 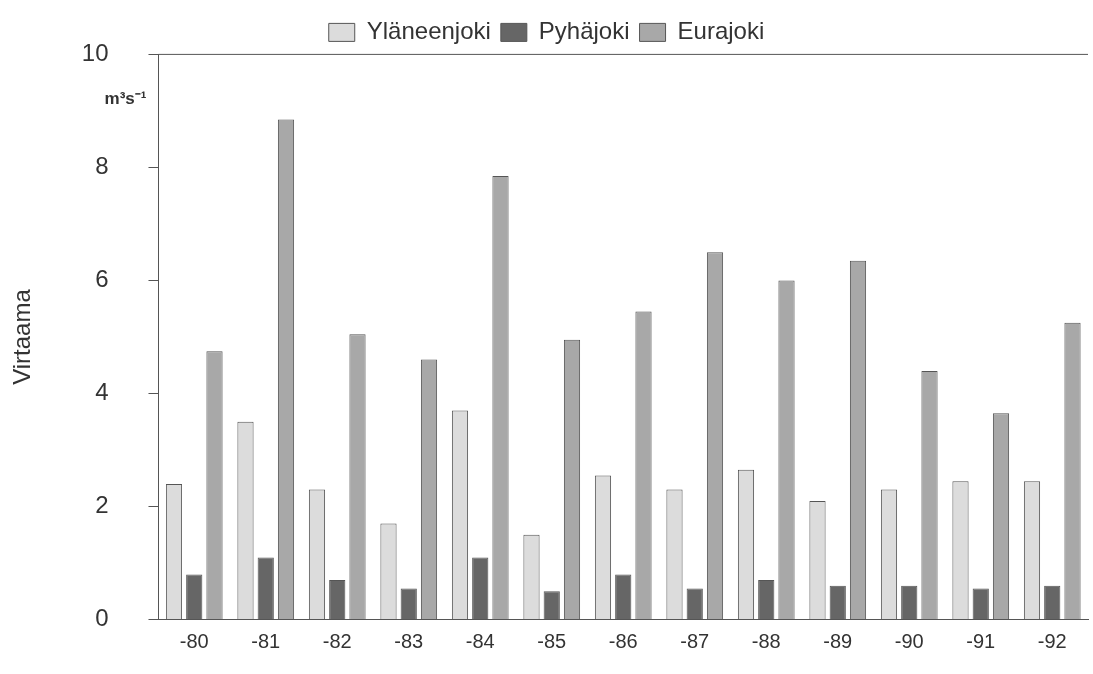 What do you see at coordinates (102, 392) in the screenshot?
I see `y-tick-label: 4` at bounding box center [102, 392].